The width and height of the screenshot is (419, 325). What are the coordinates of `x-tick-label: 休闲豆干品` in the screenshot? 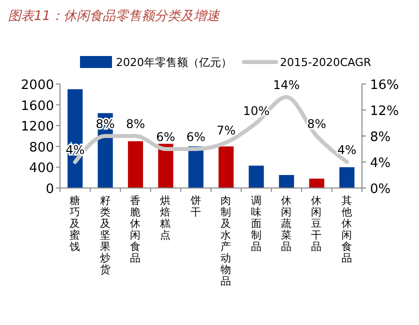 It's located at (316, 224).